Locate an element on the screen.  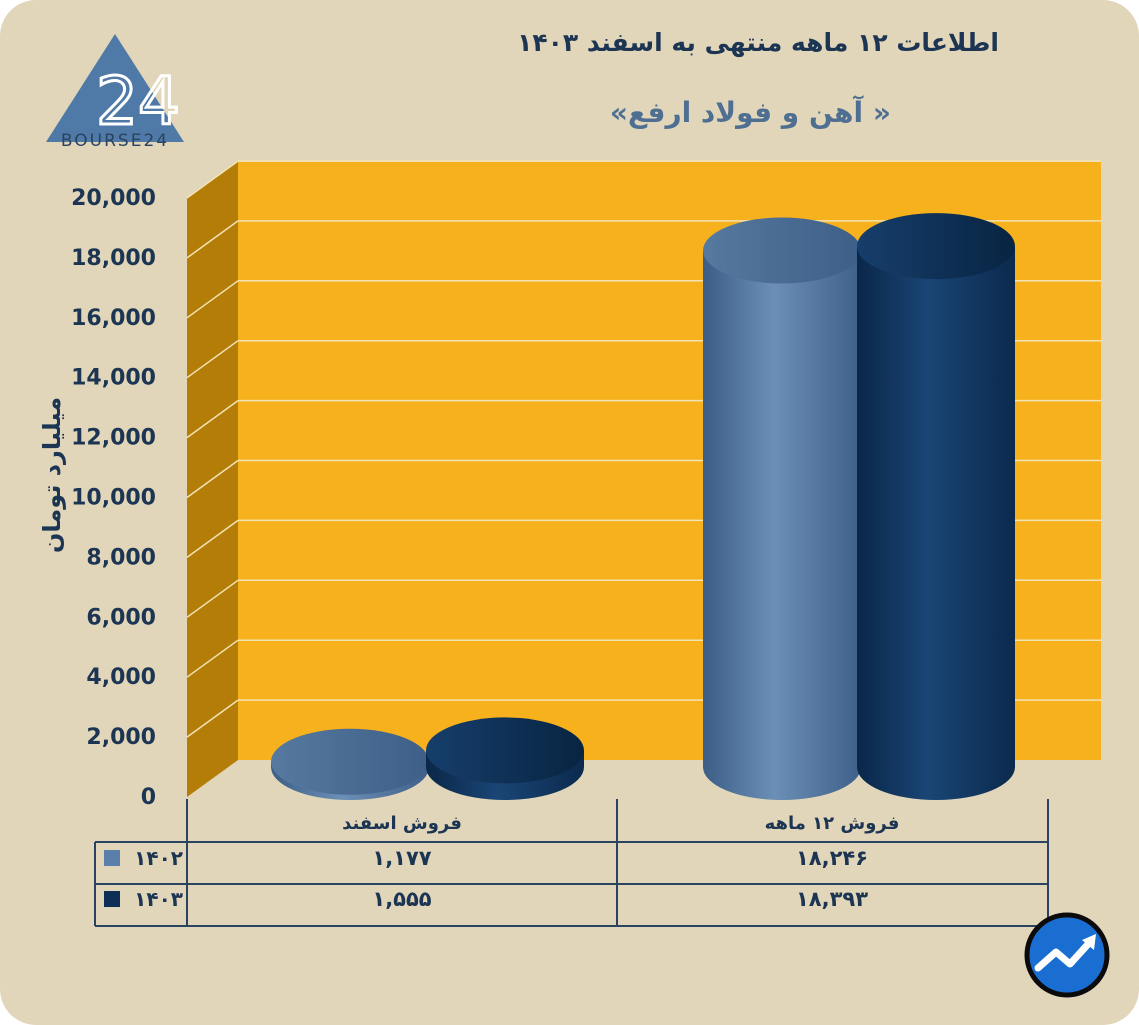
y-tick-label: 10,000 is located at coordinates (113, 498).